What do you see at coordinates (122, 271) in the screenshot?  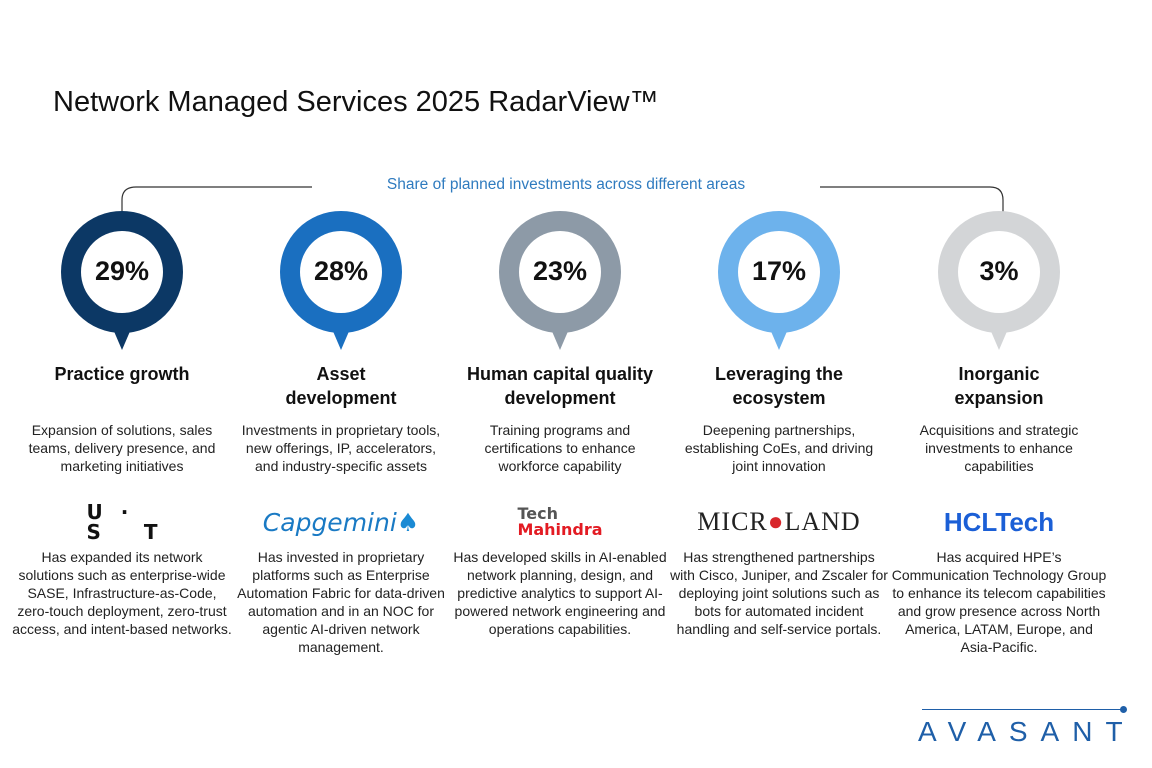 I see `percent-value: 29%` at bounding box center [122, 271].